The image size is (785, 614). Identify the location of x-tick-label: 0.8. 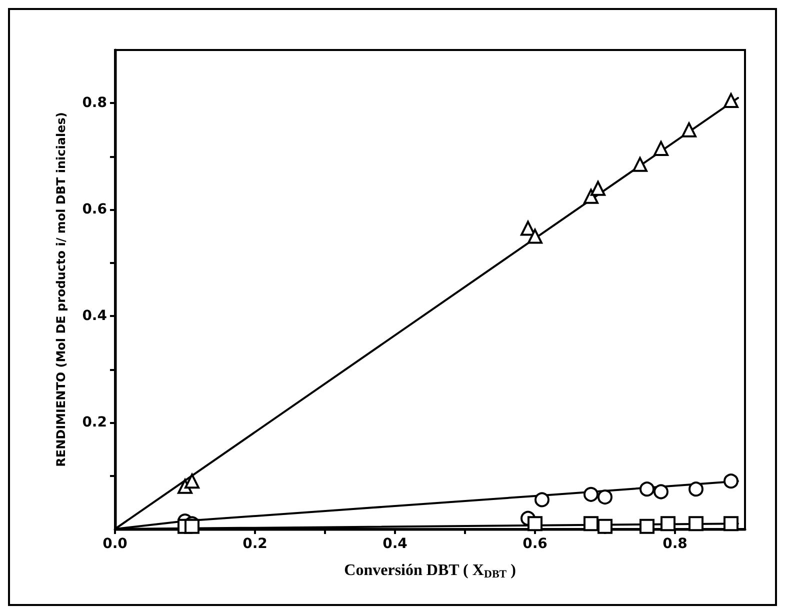
(675, 544).